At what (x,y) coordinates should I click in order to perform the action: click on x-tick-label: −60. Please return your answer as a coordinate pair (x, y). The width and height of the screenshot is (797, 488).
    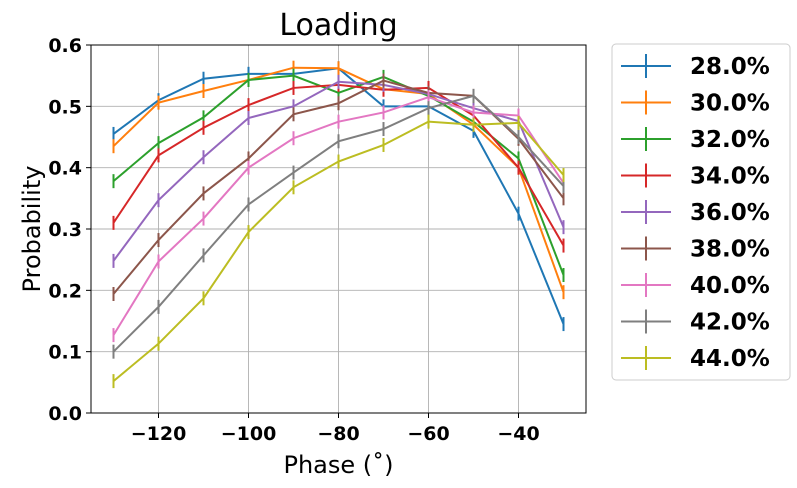
    Looking at the image, I should click on (428, 434).